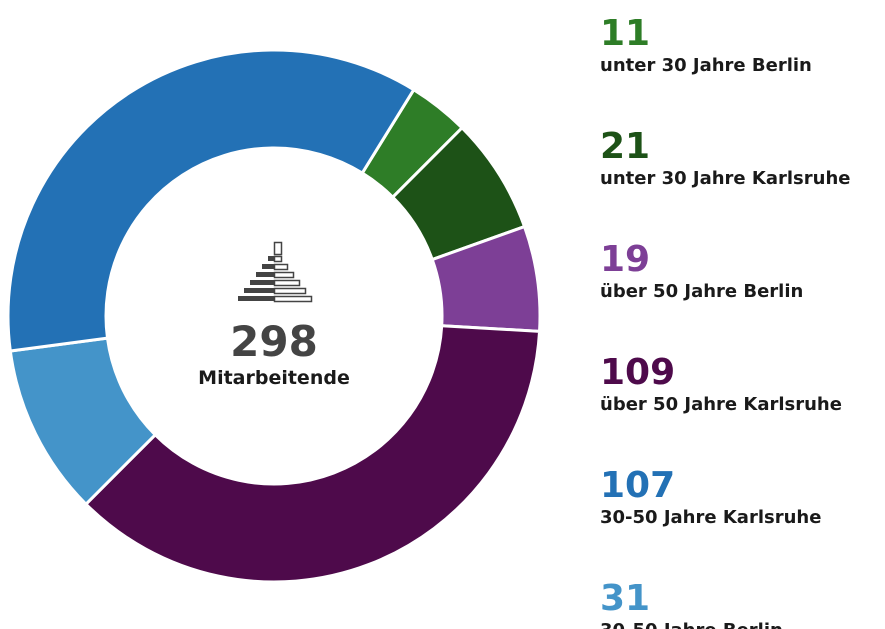  What do you see at coordinates (706, 65) in the screenshot?
I see `legend-label: unter 30 Jahre Berlin` at bounding box center [706, 65].